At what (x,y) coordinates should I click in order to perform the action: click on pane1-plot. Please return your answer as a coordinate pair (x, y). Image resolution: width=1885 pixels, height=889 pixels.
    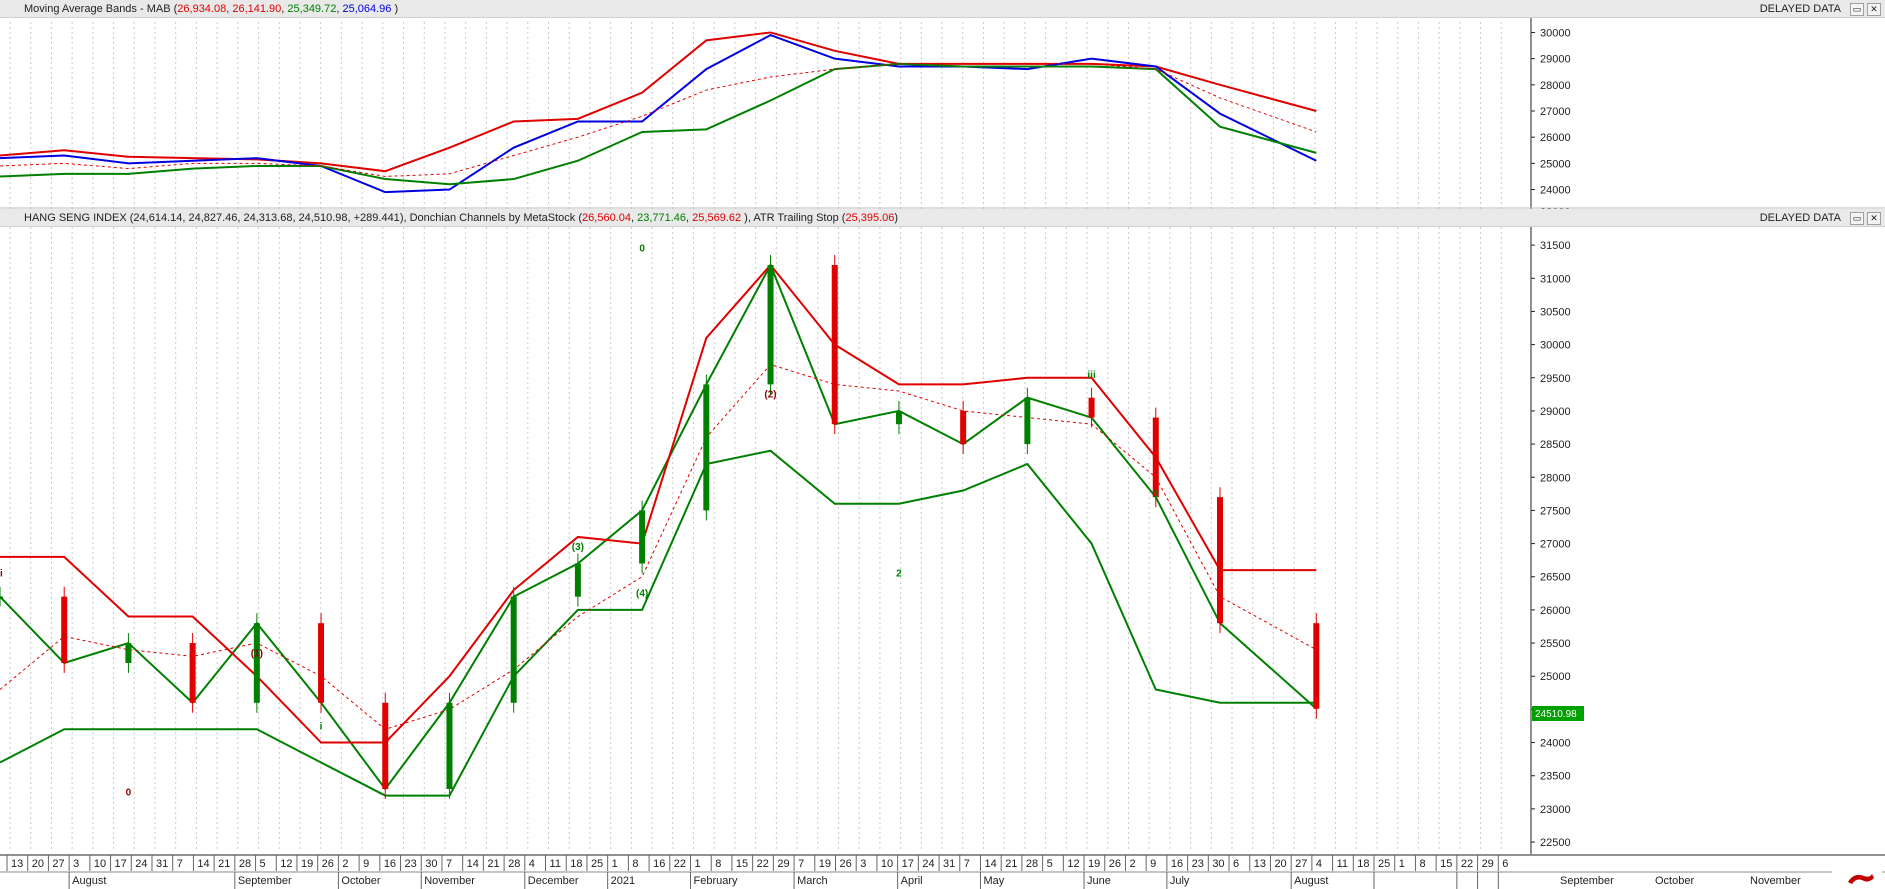
    Looking at the image, I should click on (658, 112).